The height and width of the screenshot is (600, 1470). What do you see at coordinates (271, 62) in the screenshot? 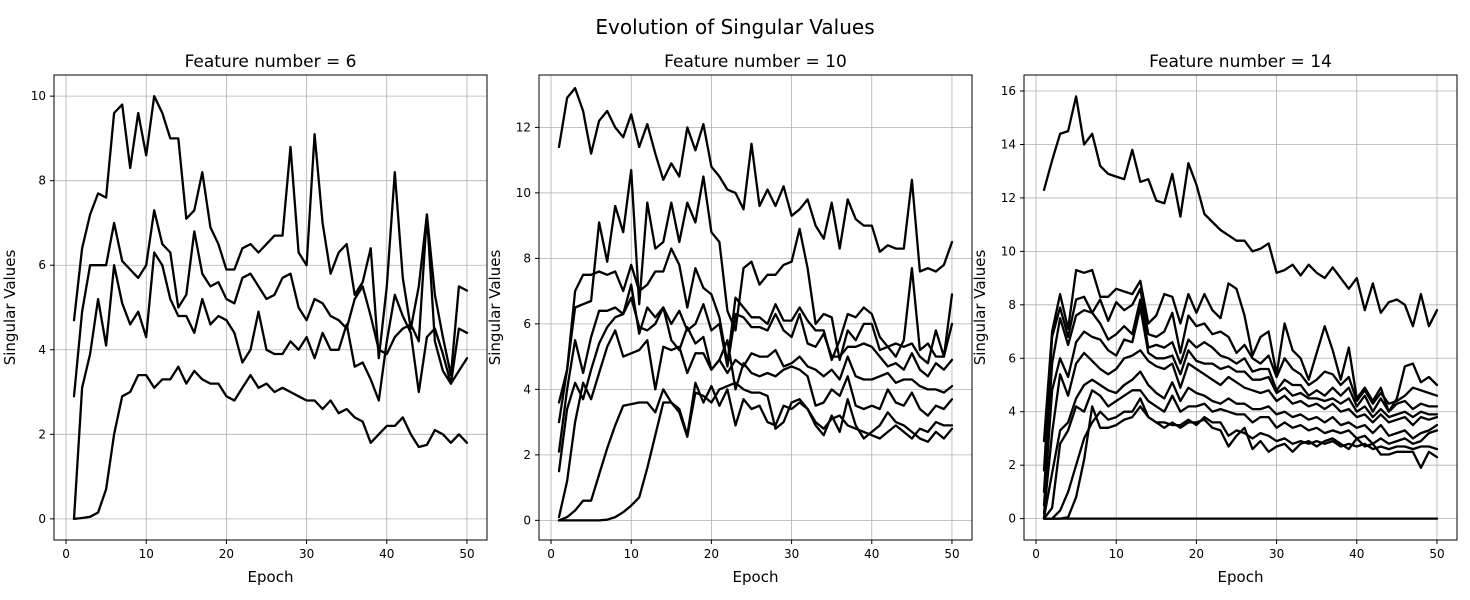
I see `panel-title: Feature number = 6` at bounding box center [271, 62].